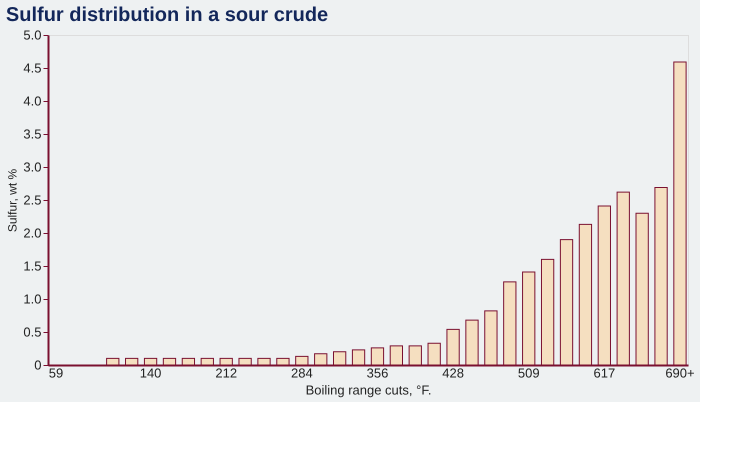 The width and height of the screenshot is (731, 463). Describe the element at coordinates (56, 373) in the screenshot. I see `x-tick-label: 59` at that location.